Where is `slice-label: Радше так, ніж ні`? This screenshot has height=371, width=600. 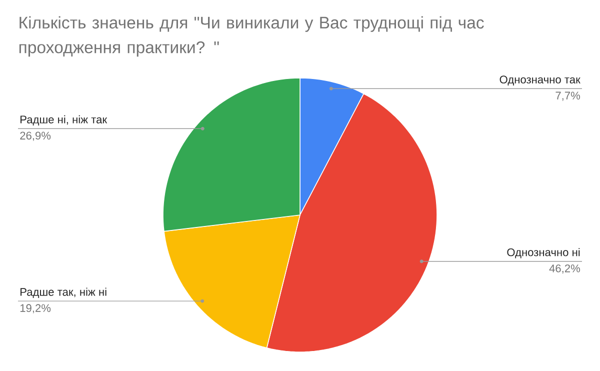 slice-label: Радше так, ніж ні is located at coordinates (63, 293).